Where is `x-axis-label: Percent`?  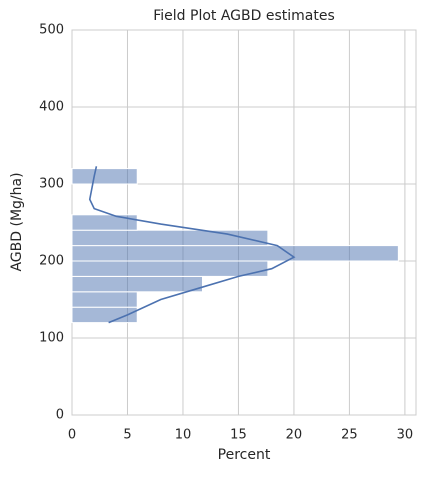
x-axis-label: Percent is located at coordinates (244, 455).